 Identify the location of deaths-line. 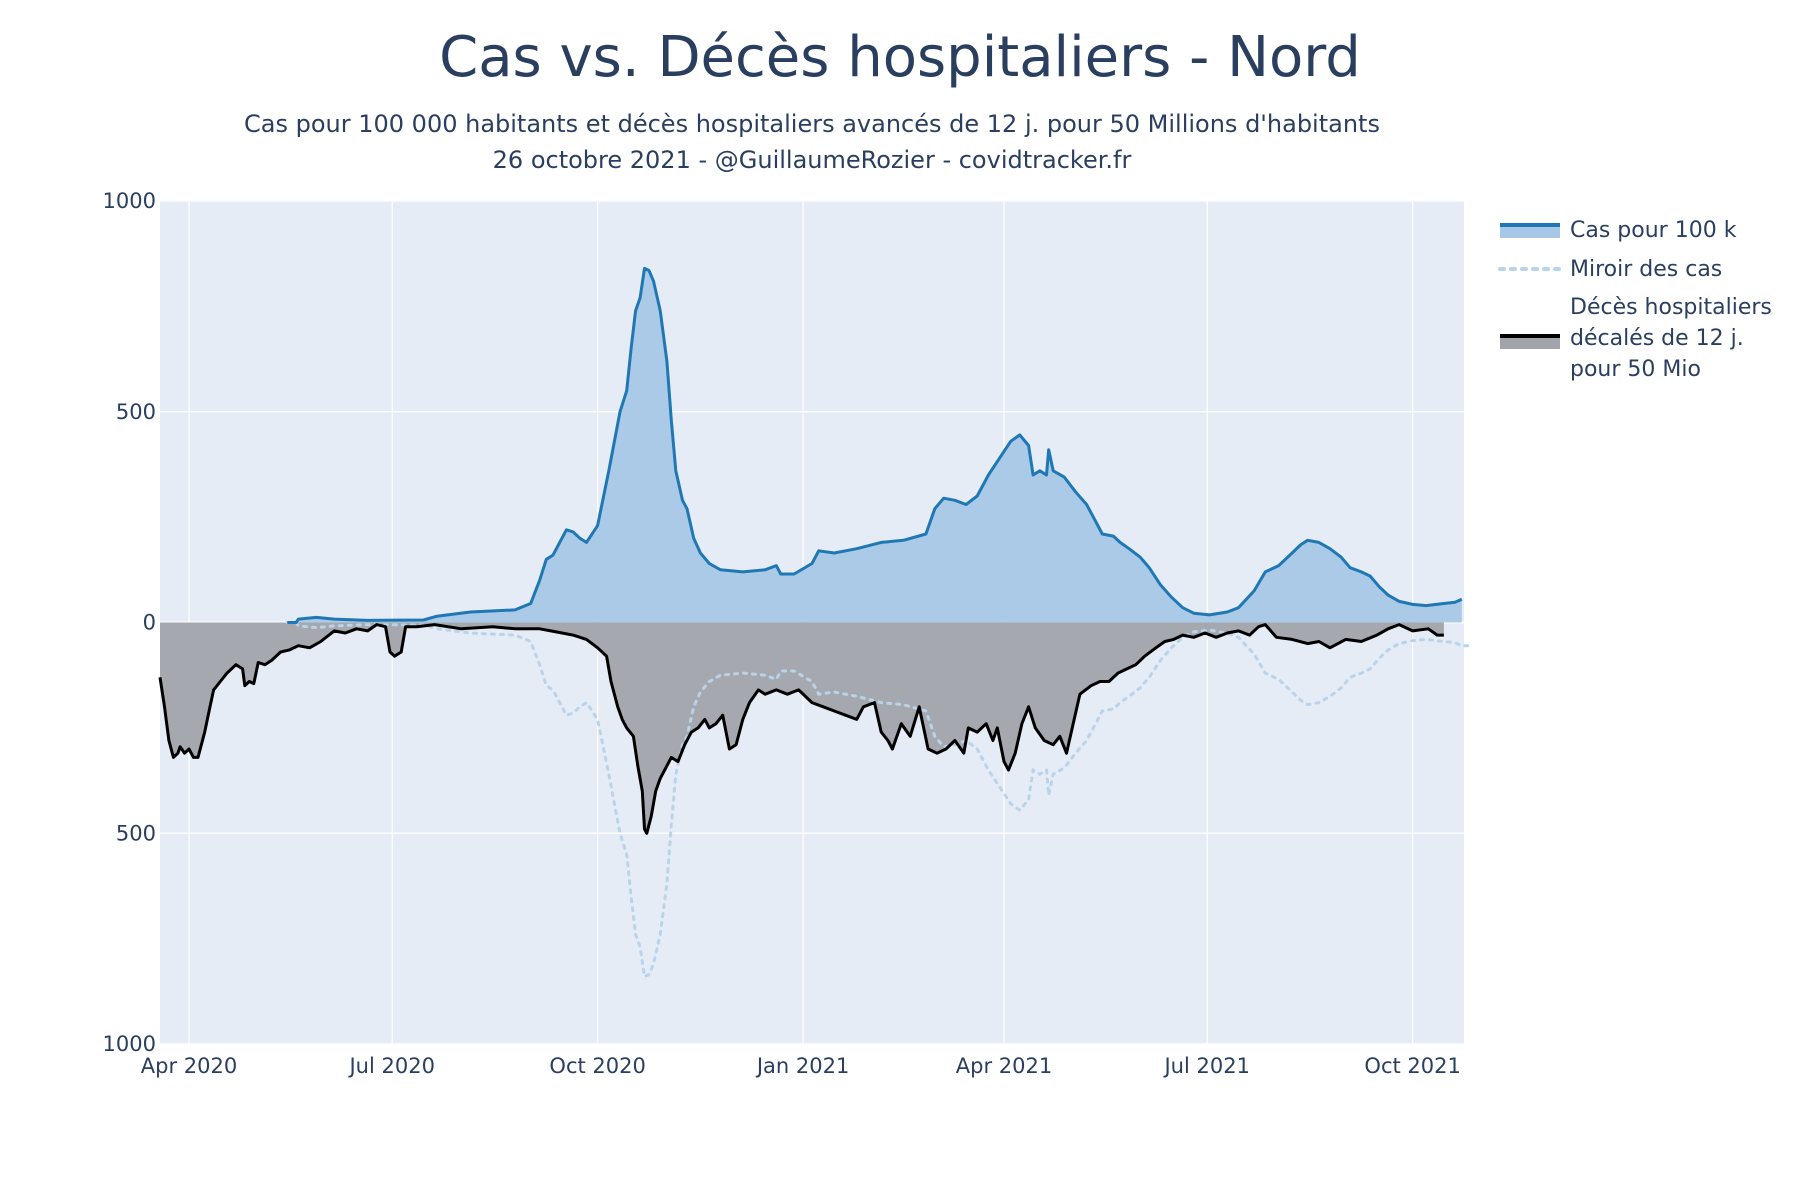
(801, 729).